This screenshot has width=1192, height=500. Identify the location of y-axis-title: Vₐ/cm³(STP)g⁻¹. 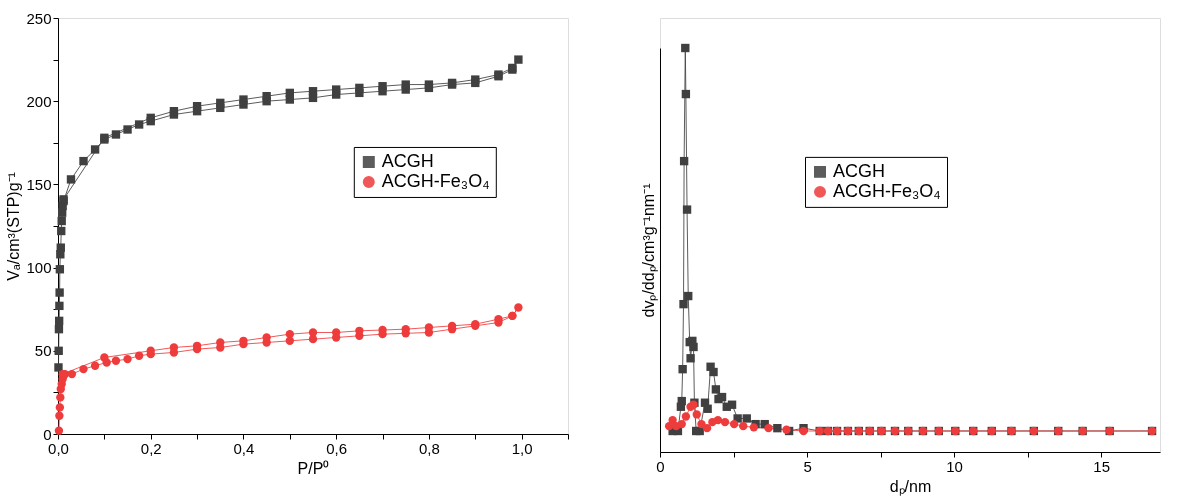
(14, 226).